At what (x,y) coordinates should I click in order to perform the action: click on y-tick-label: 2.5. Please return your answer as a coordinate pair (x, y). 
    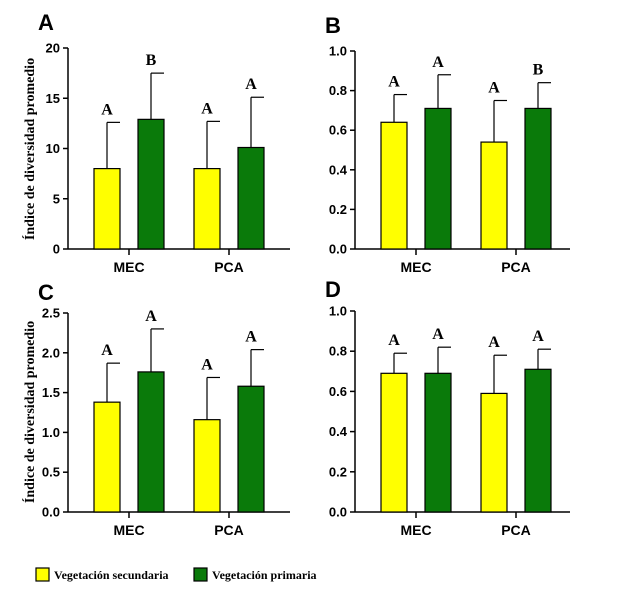
    Looking at the image, I should click on (51, 313).